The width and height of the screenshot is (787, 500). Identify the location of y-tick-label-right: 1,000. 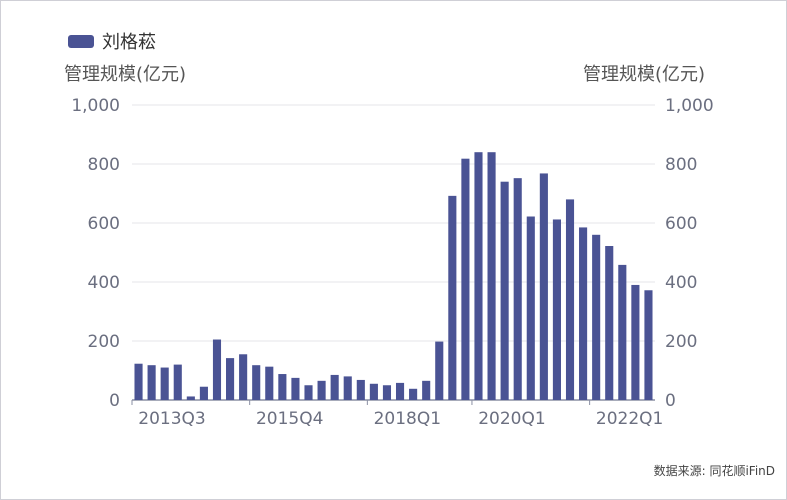
(689, 106).